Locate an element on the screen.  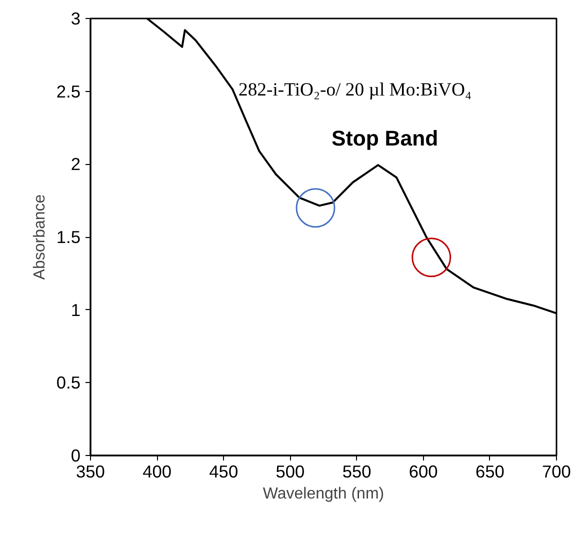
x-tick-label: 400 is located at coordinates (157, 472).